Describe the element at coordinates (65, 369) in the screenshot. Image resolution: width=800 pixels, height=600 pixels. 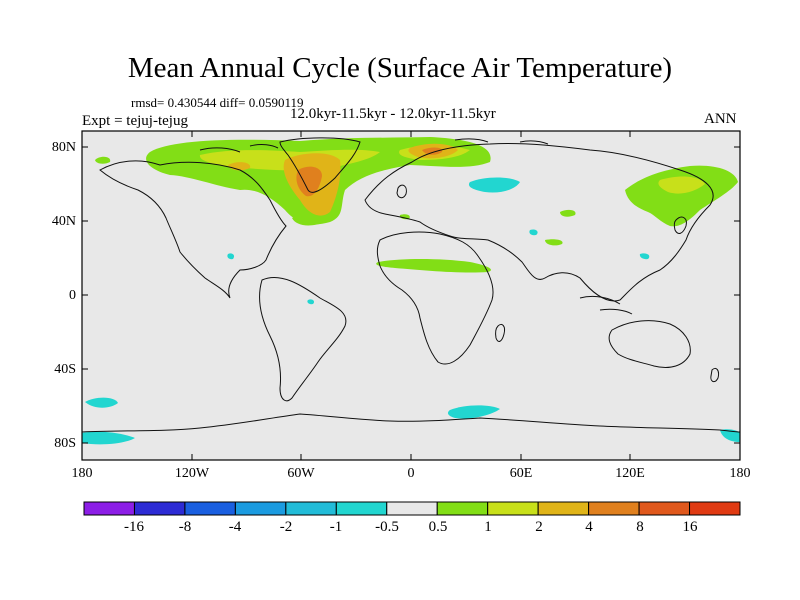
I see `lat-label: 40S` at that location.